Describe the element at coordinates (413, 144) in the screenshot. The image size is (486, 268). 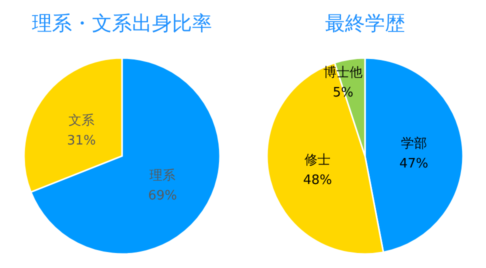
I see `slice-label: 学部` at that location.